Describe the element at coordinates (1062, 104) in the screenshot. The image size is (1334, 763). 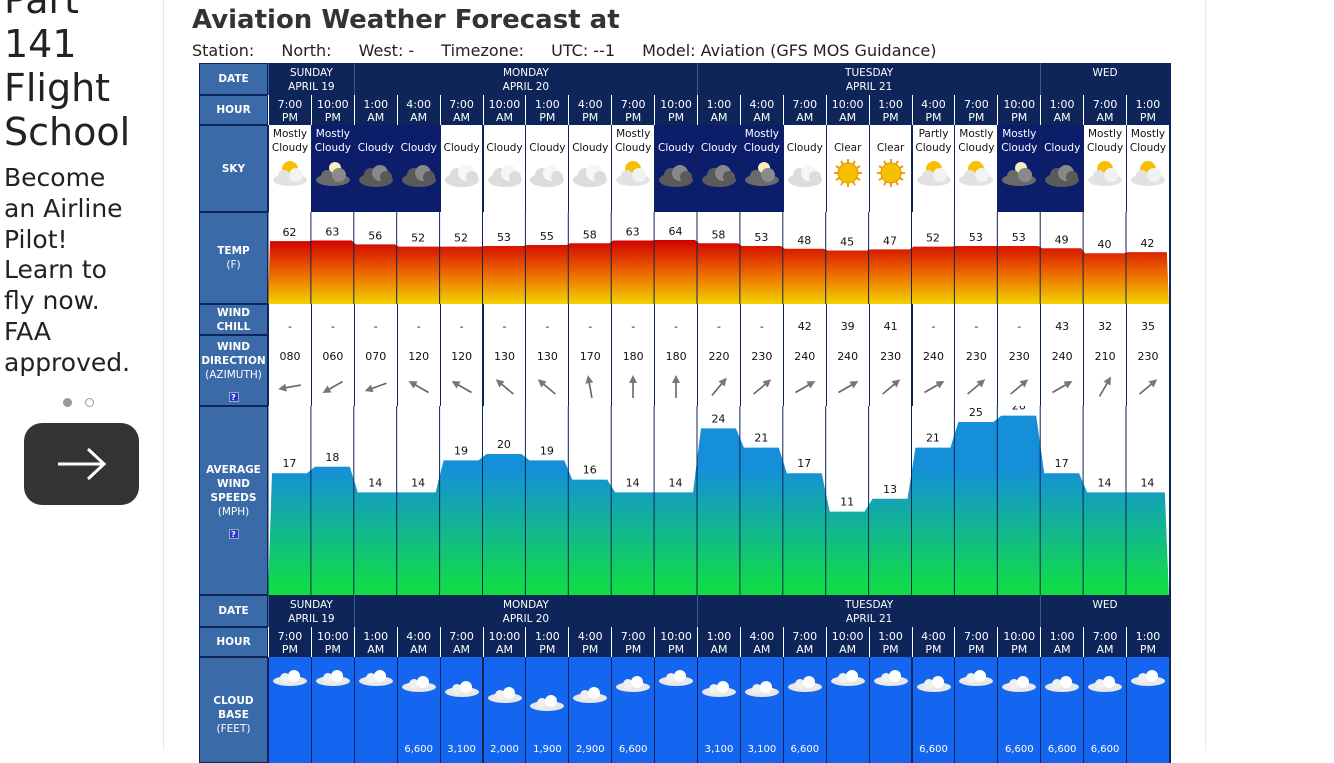
I see `hour-time: 1:00` at that location.